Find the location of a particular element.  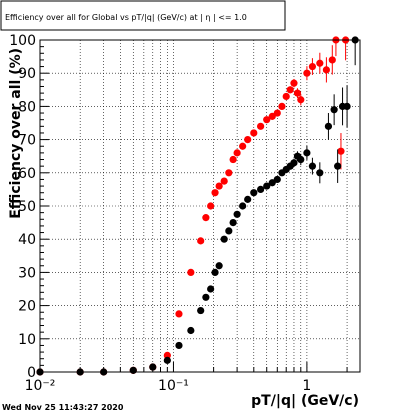

y-tick-label: 70 is located at coordinates (27, 141).